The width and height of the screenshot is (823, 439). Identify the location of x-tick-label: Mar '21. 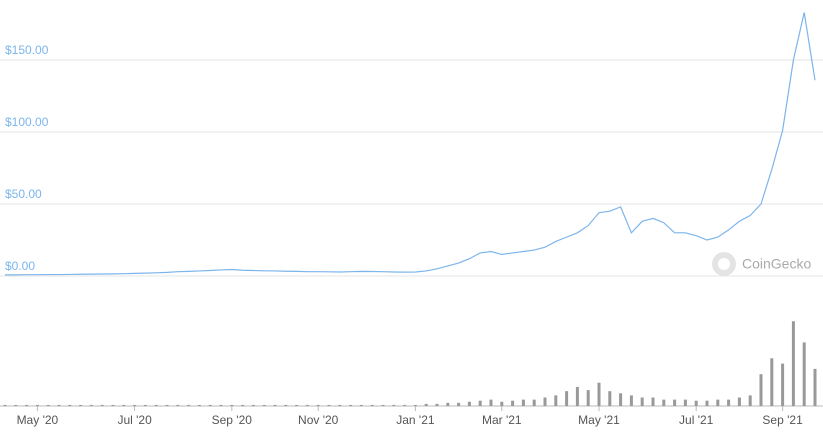
(502, 420).